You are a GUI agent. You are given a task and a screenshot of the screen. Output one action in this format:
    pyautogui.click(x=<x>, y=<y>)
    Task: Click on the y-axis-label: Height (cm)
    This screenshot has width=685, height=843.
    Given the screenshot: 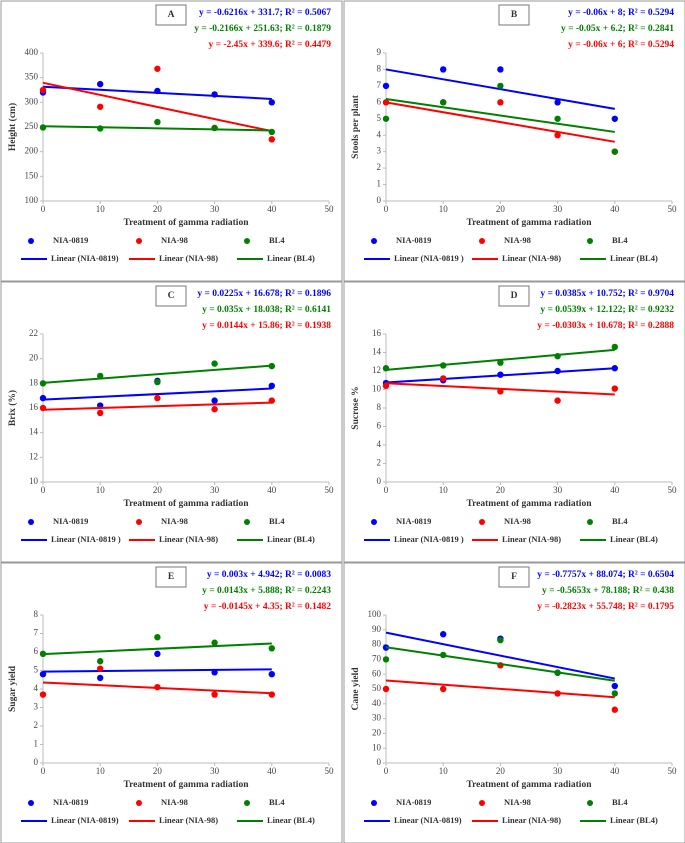 What is the action you would take?
    pyautogui.click(x=12, y=127)
    